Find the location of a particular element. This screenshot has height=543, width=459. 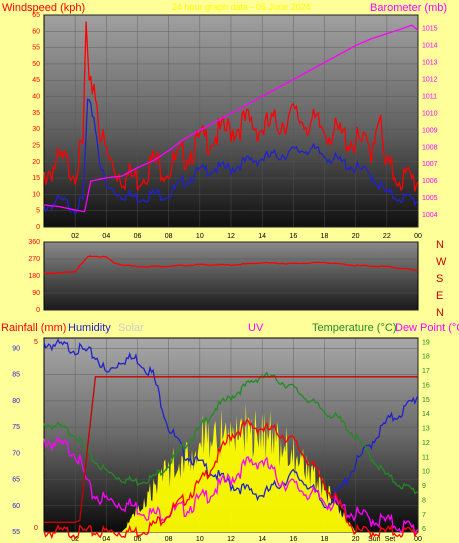

barometer-tick-label: 1005 is located at coordinates (430, 198).